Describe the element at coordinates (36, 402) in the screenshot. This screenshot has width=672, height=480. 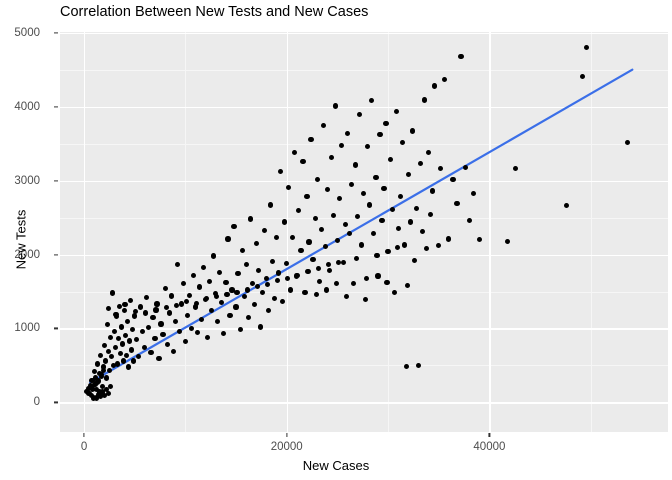
I see `y-axis-tick-label: 0` at that location.